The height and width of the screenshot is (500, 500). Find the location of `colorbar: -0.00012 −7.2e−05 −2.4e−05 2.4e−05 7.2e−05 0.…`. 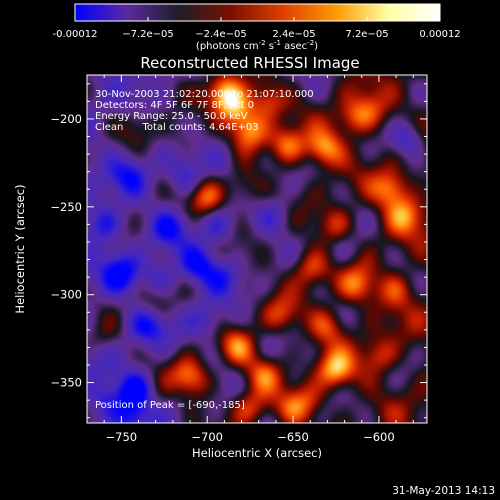

colorbar: -0.00012 −7.2e−05 −2.4e−05 2.4e−05 7.2e−05 0.… is located at coordinates (257, 27).